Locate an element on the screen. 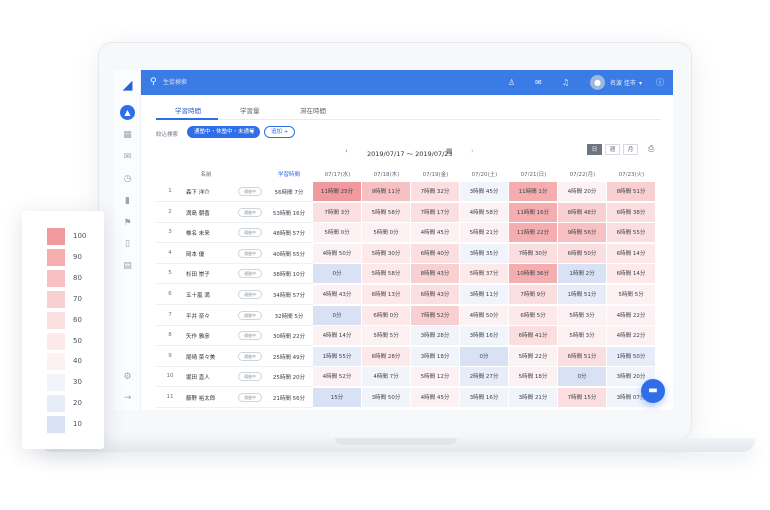 The image size is (770, 510). app-logo-icon: ◢ is located at coordinates (127, 85).